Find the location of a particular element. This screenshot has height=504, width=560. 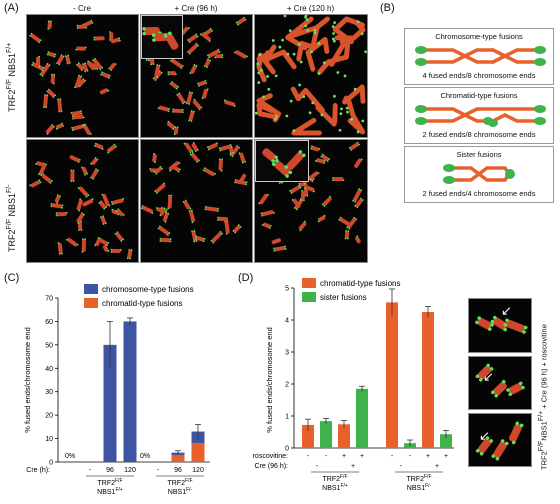

sister-fusion-title: Sister fusions is located at coordinates (479, 154).